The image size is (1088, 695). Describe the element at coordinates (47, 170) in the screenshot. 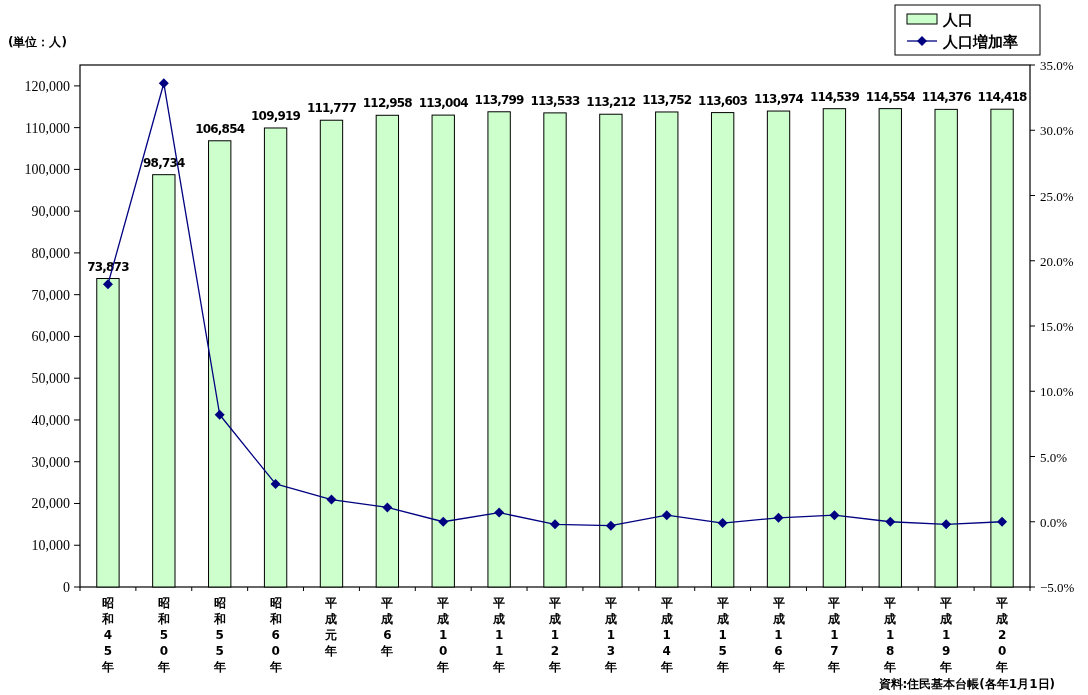

I see `y-tick-label: 100,000` at that location.